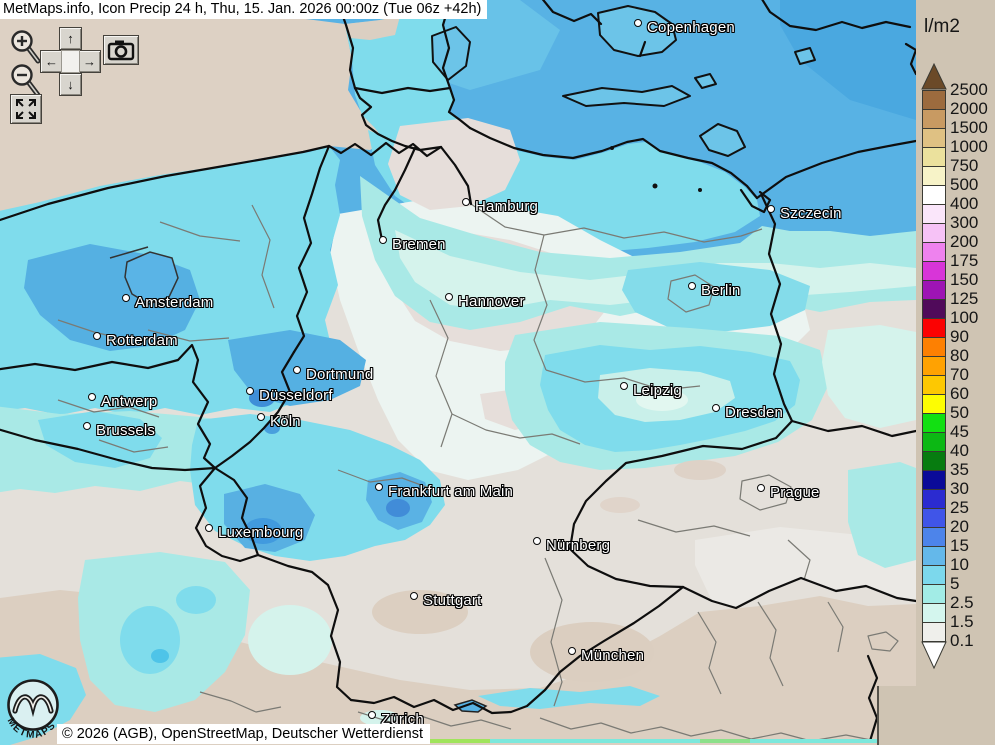 The height and width of the screenshot is (745, 995). What do you see at coordinates (795, 492) in the screenshot?
I see `city-name: Prague` at bounding box center [795, 492].